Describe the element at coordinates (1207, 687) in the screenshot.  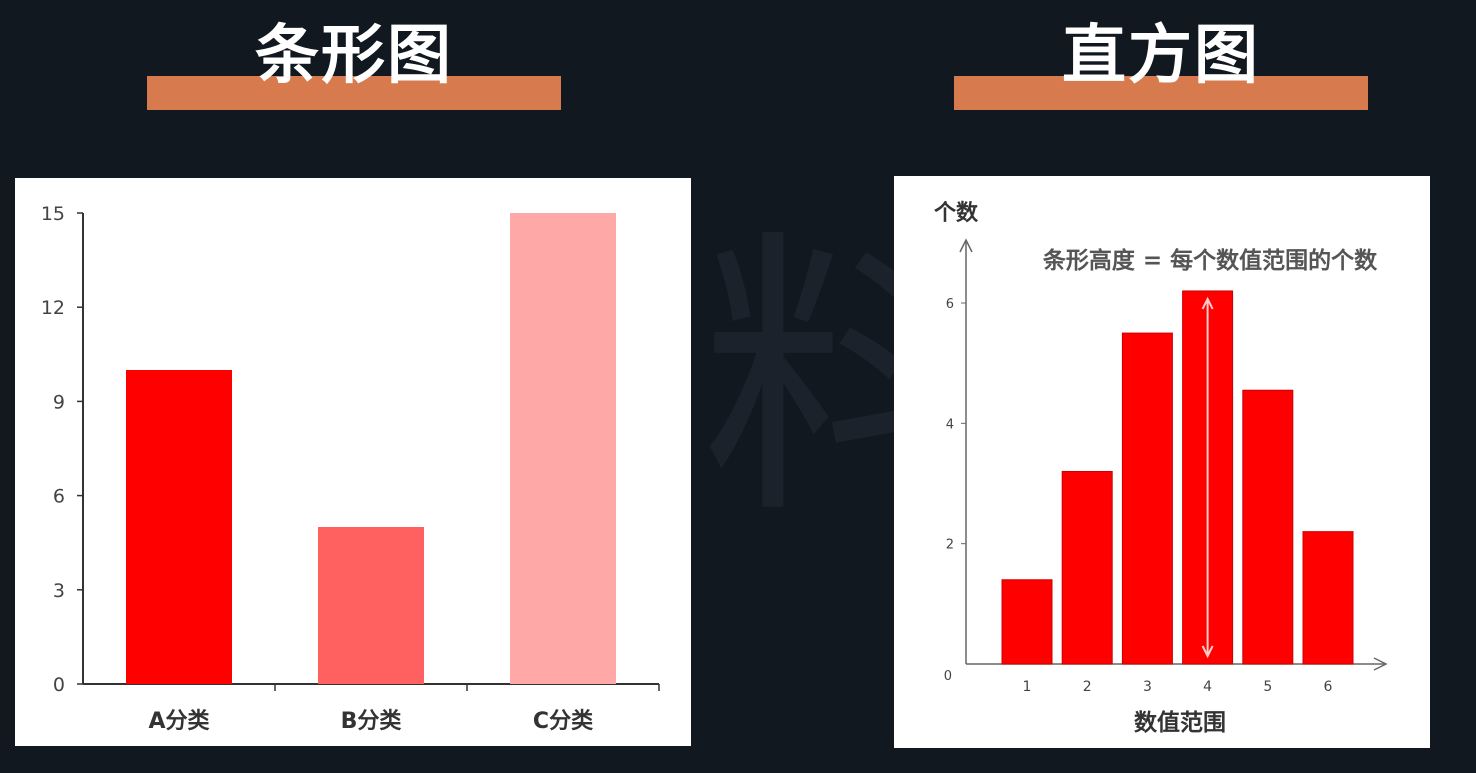
I see `x-tick-label: 4` at that location.